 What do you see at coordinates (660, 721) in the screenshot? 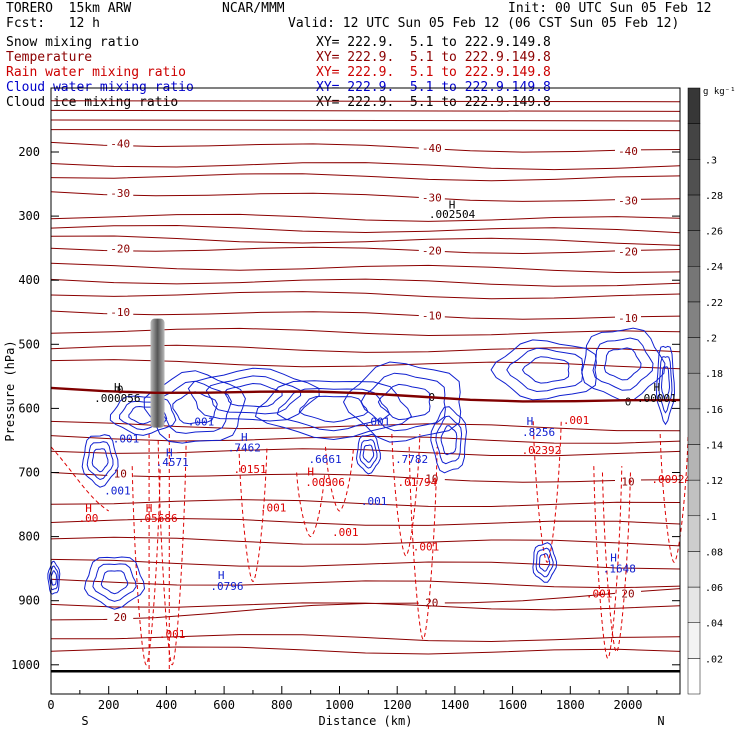
I see `north-label: N` at bounding box center [660, 721].